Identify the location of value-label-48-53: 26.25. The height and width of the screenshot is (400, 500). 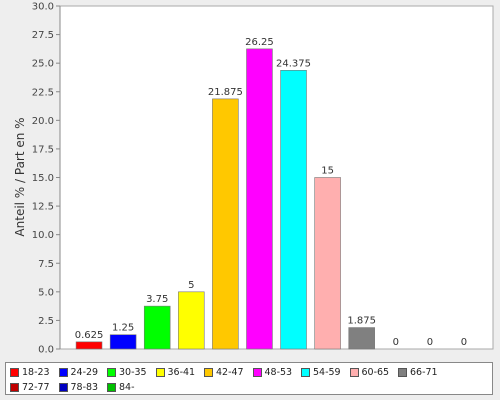
(259, 42).